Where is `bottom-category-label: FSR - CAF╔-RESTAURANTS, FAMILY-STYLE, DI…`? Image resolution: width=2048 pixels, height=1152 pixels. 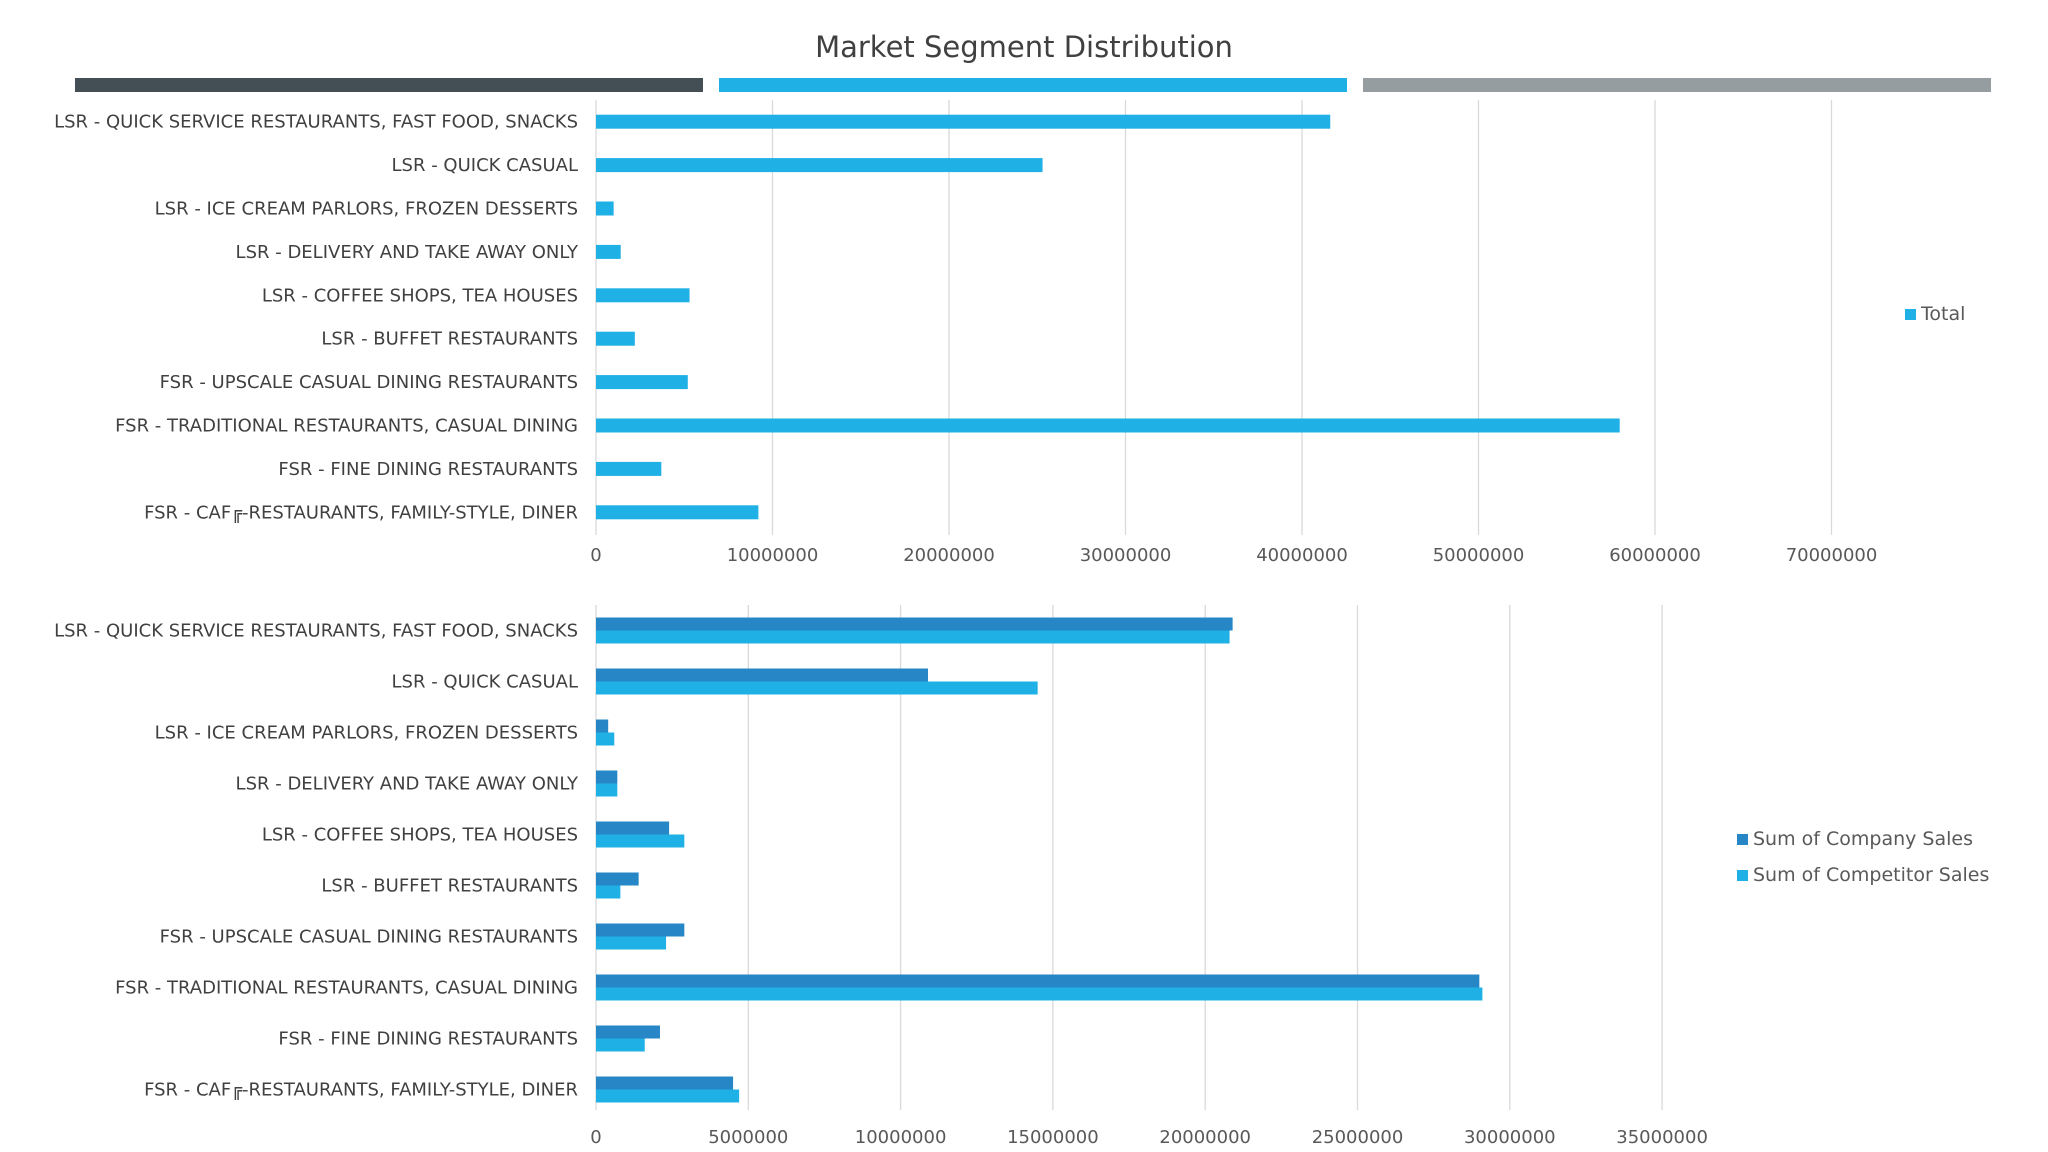
bottom-category-label: FSR - CAF╔-RESTAURANTS, FAMILY-STYLE, DI… is located at coordinates (361, 1090).